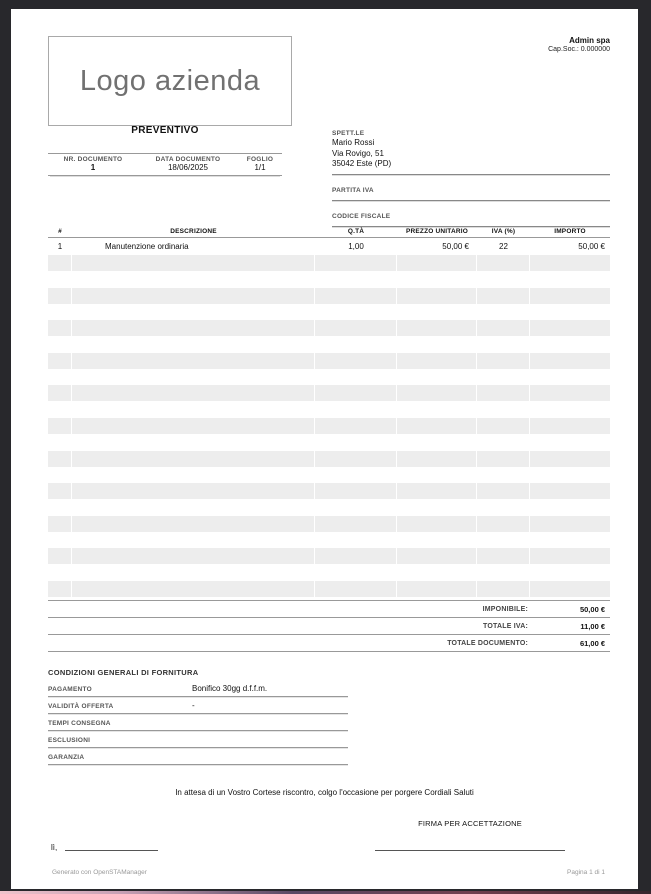 This screenshot has height=894, width=651. What do you see at coordinates (230, 688) in the screenshot?
I see `pagamento-value: Bonifico 30gg d.f.f.m.` at bounding box center [230, 688].